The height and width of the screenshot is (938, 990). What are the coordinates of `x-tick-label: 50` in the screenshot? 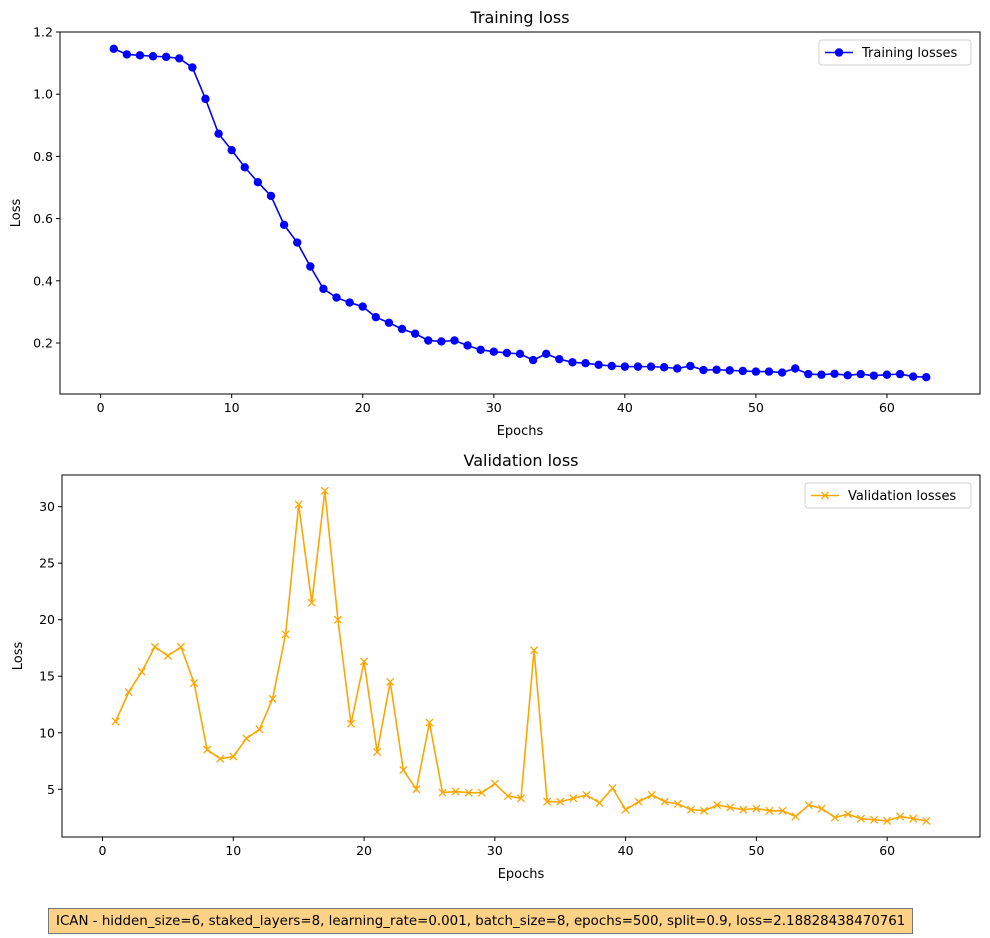 It's located at (756, 850).